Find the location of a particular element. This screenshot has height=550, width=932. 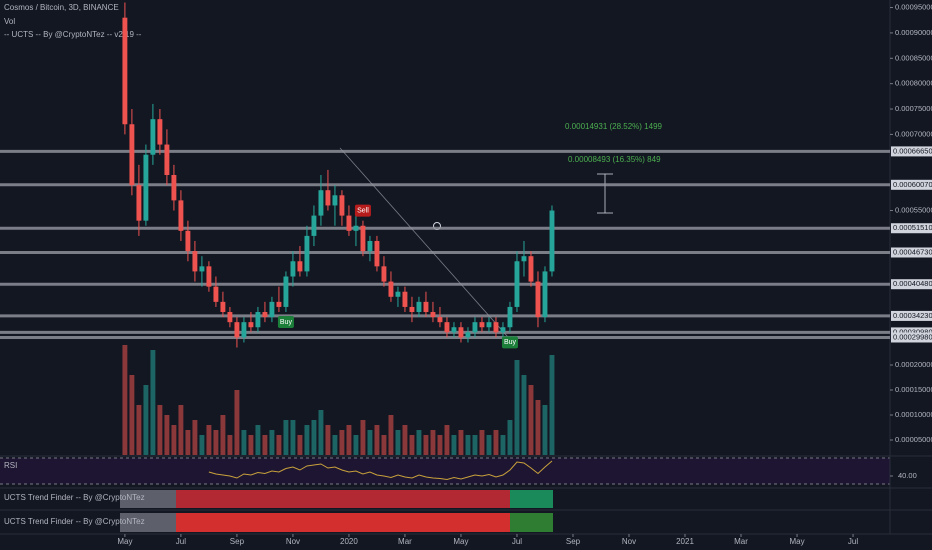

volume-tick-label: 0.00015000 is located at coordinates (913, 389).